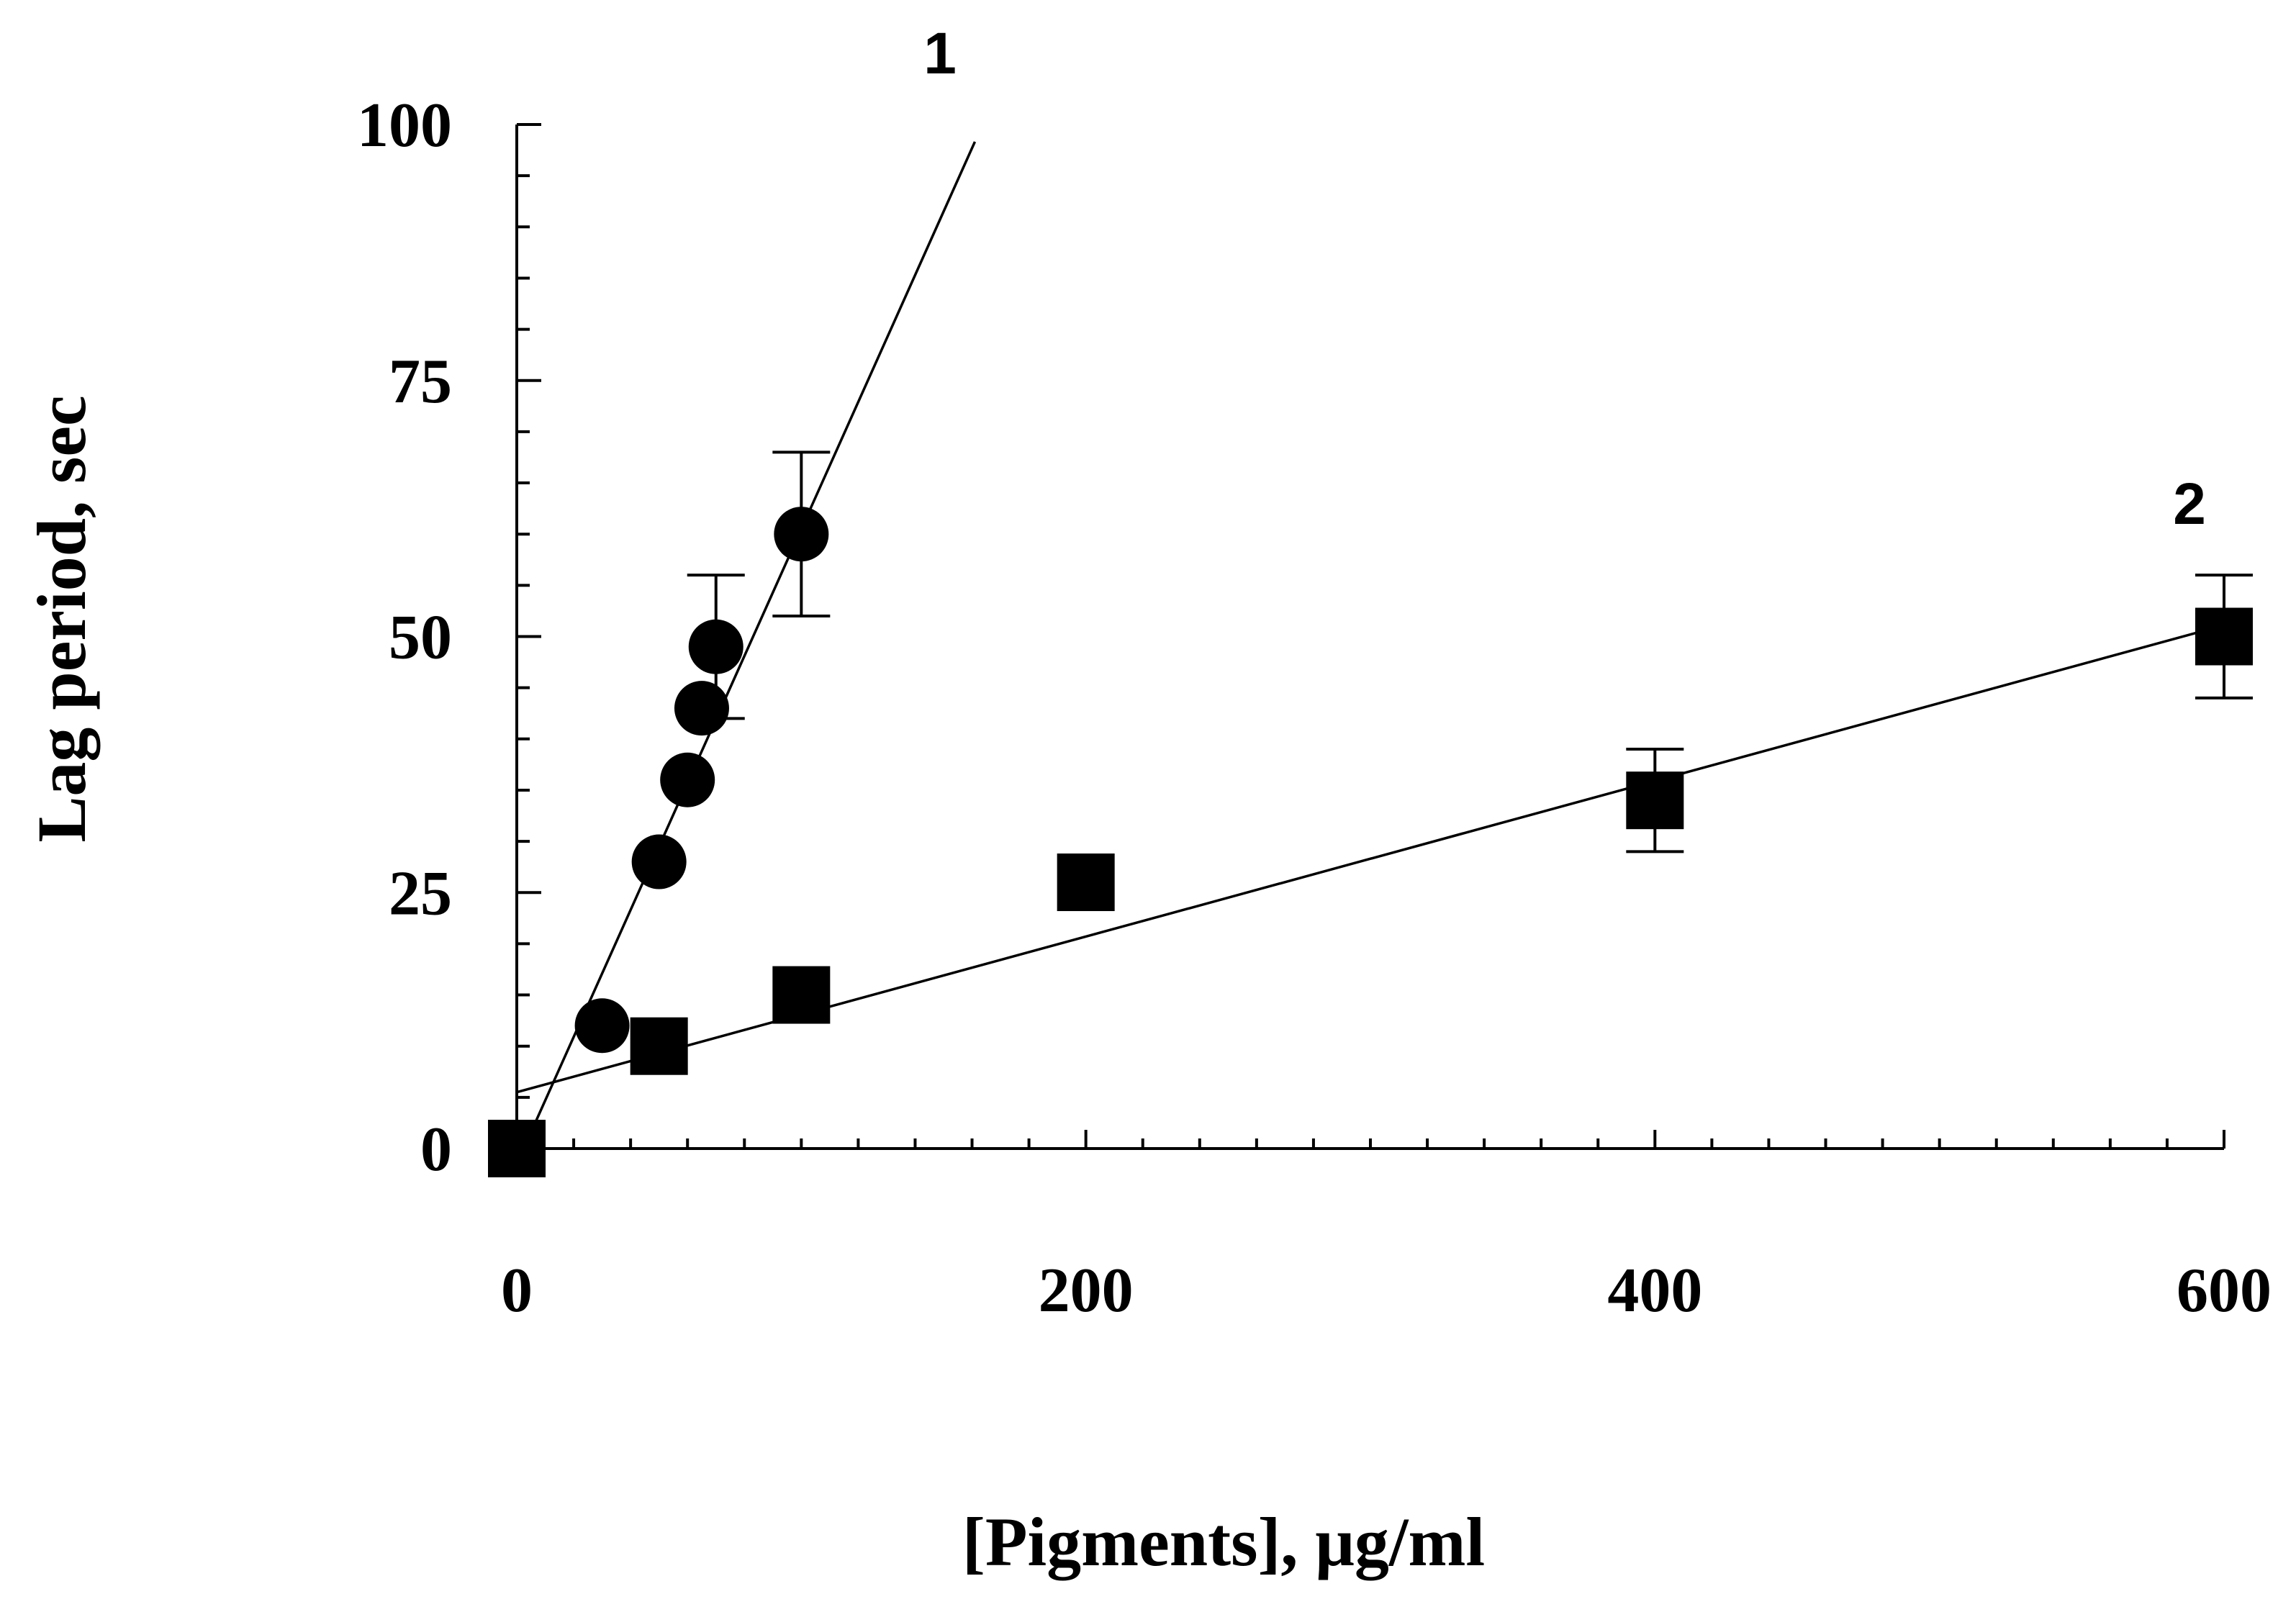  What do you see at coordinates (1654, 1291) in the screenshot?
I see `x-tick-label: 400` at bounding box center [1654, 1291].